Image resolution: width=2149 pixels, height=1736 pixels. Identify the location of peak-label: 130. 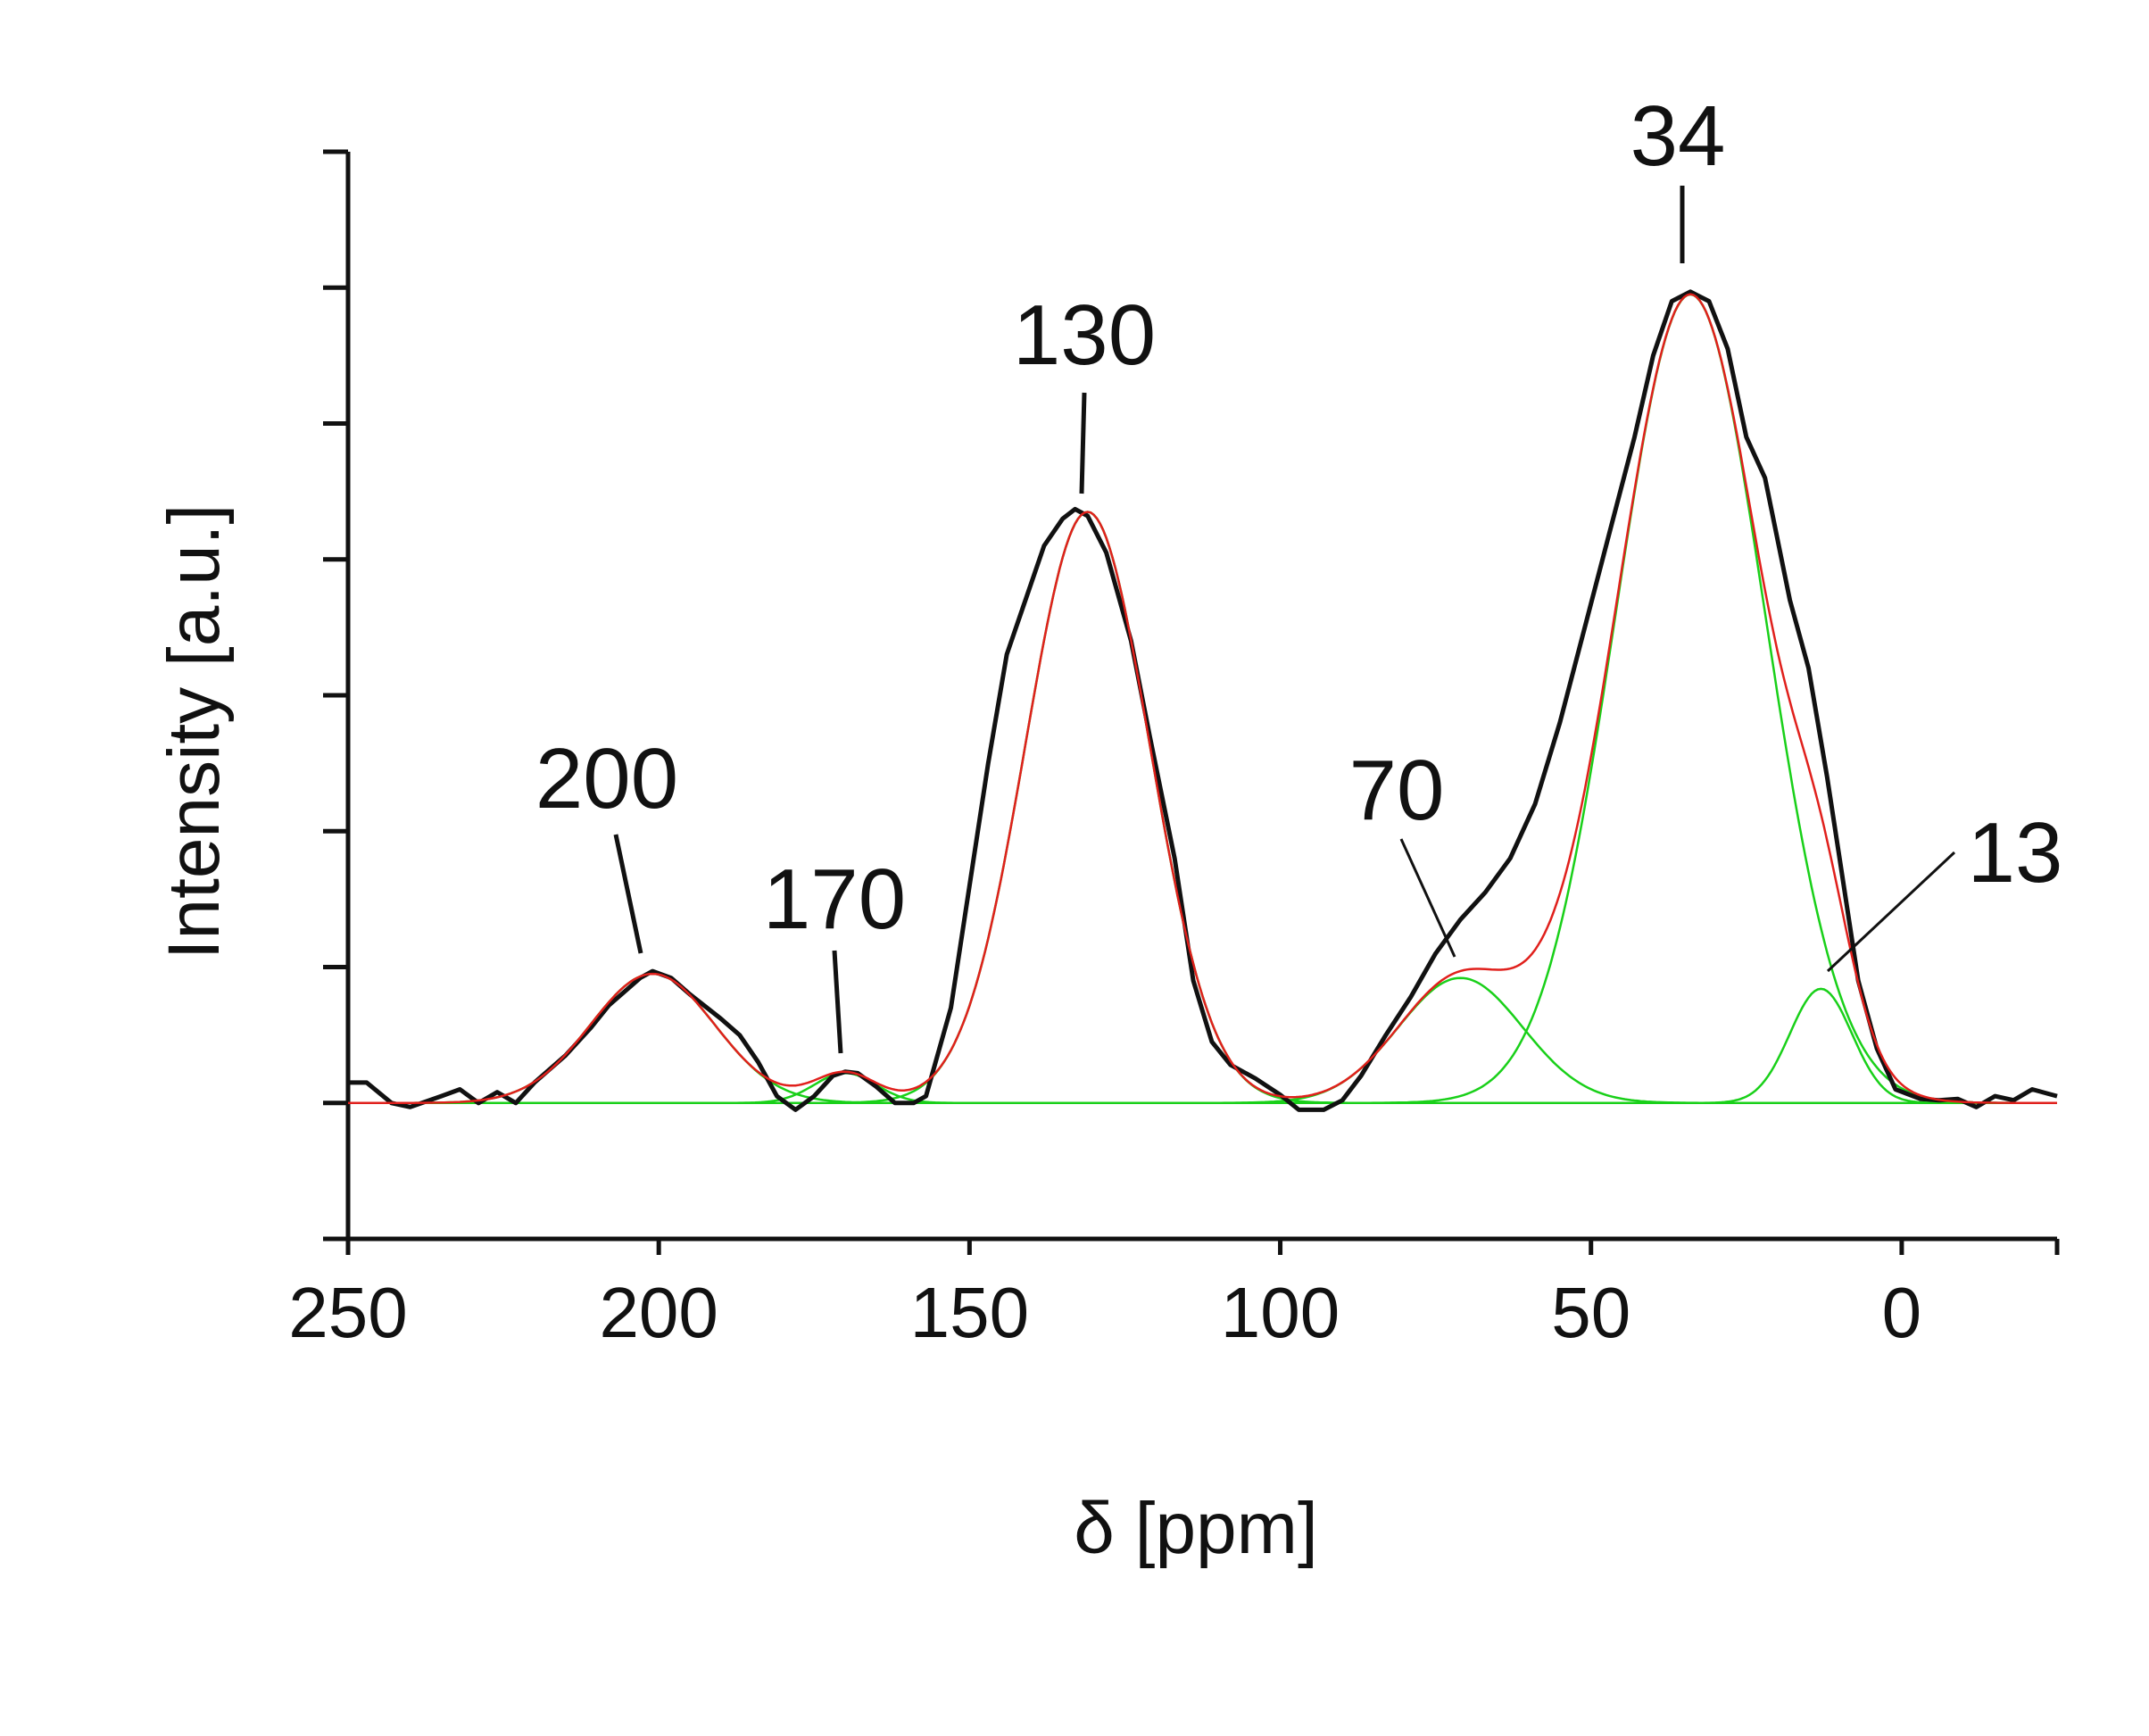
(1085, 335).